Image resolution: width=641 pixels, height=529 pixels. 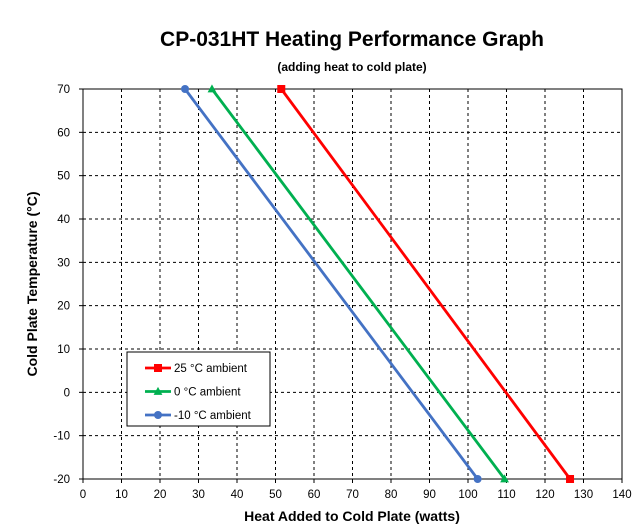 What do you see at coordinates (351, 67) in the screenshot?
I see `chart-subtitle: (adding heat to cold plate)` at bounding box center [351, 67].